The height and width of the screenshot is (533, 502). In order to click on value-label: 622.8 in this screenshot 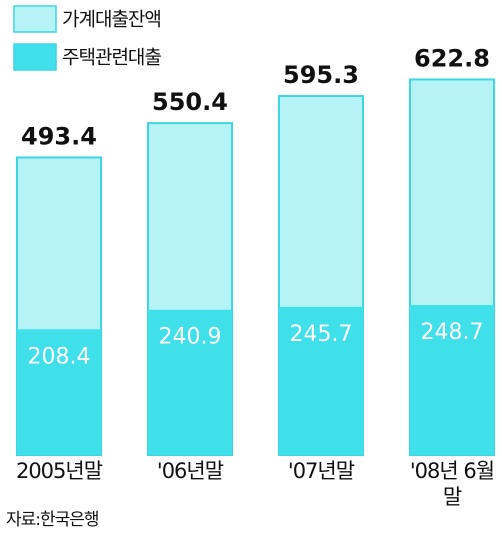, I will do `click(452, 58)`.